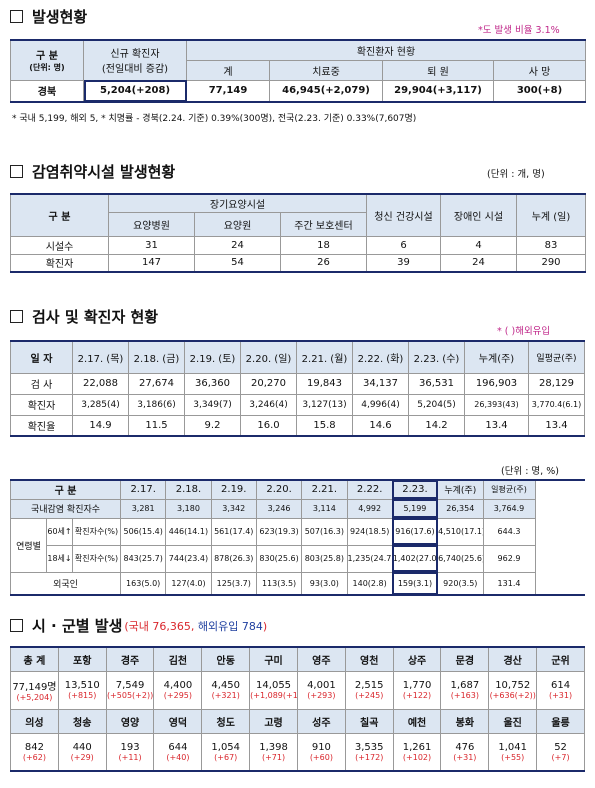 The width and height of the screenshot is (595, 788). Describe the element at coordinates (237, 203) in the screenshot. I see `header-longterm: 장기요양시설` at that location.